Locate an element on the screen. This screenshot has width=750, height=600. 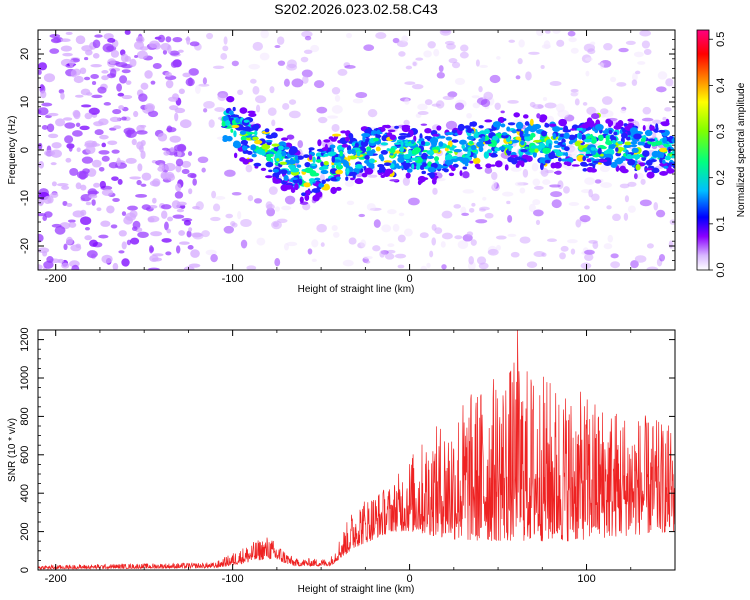
y-tick-label: 1200 is located at coordinates (25, 339).